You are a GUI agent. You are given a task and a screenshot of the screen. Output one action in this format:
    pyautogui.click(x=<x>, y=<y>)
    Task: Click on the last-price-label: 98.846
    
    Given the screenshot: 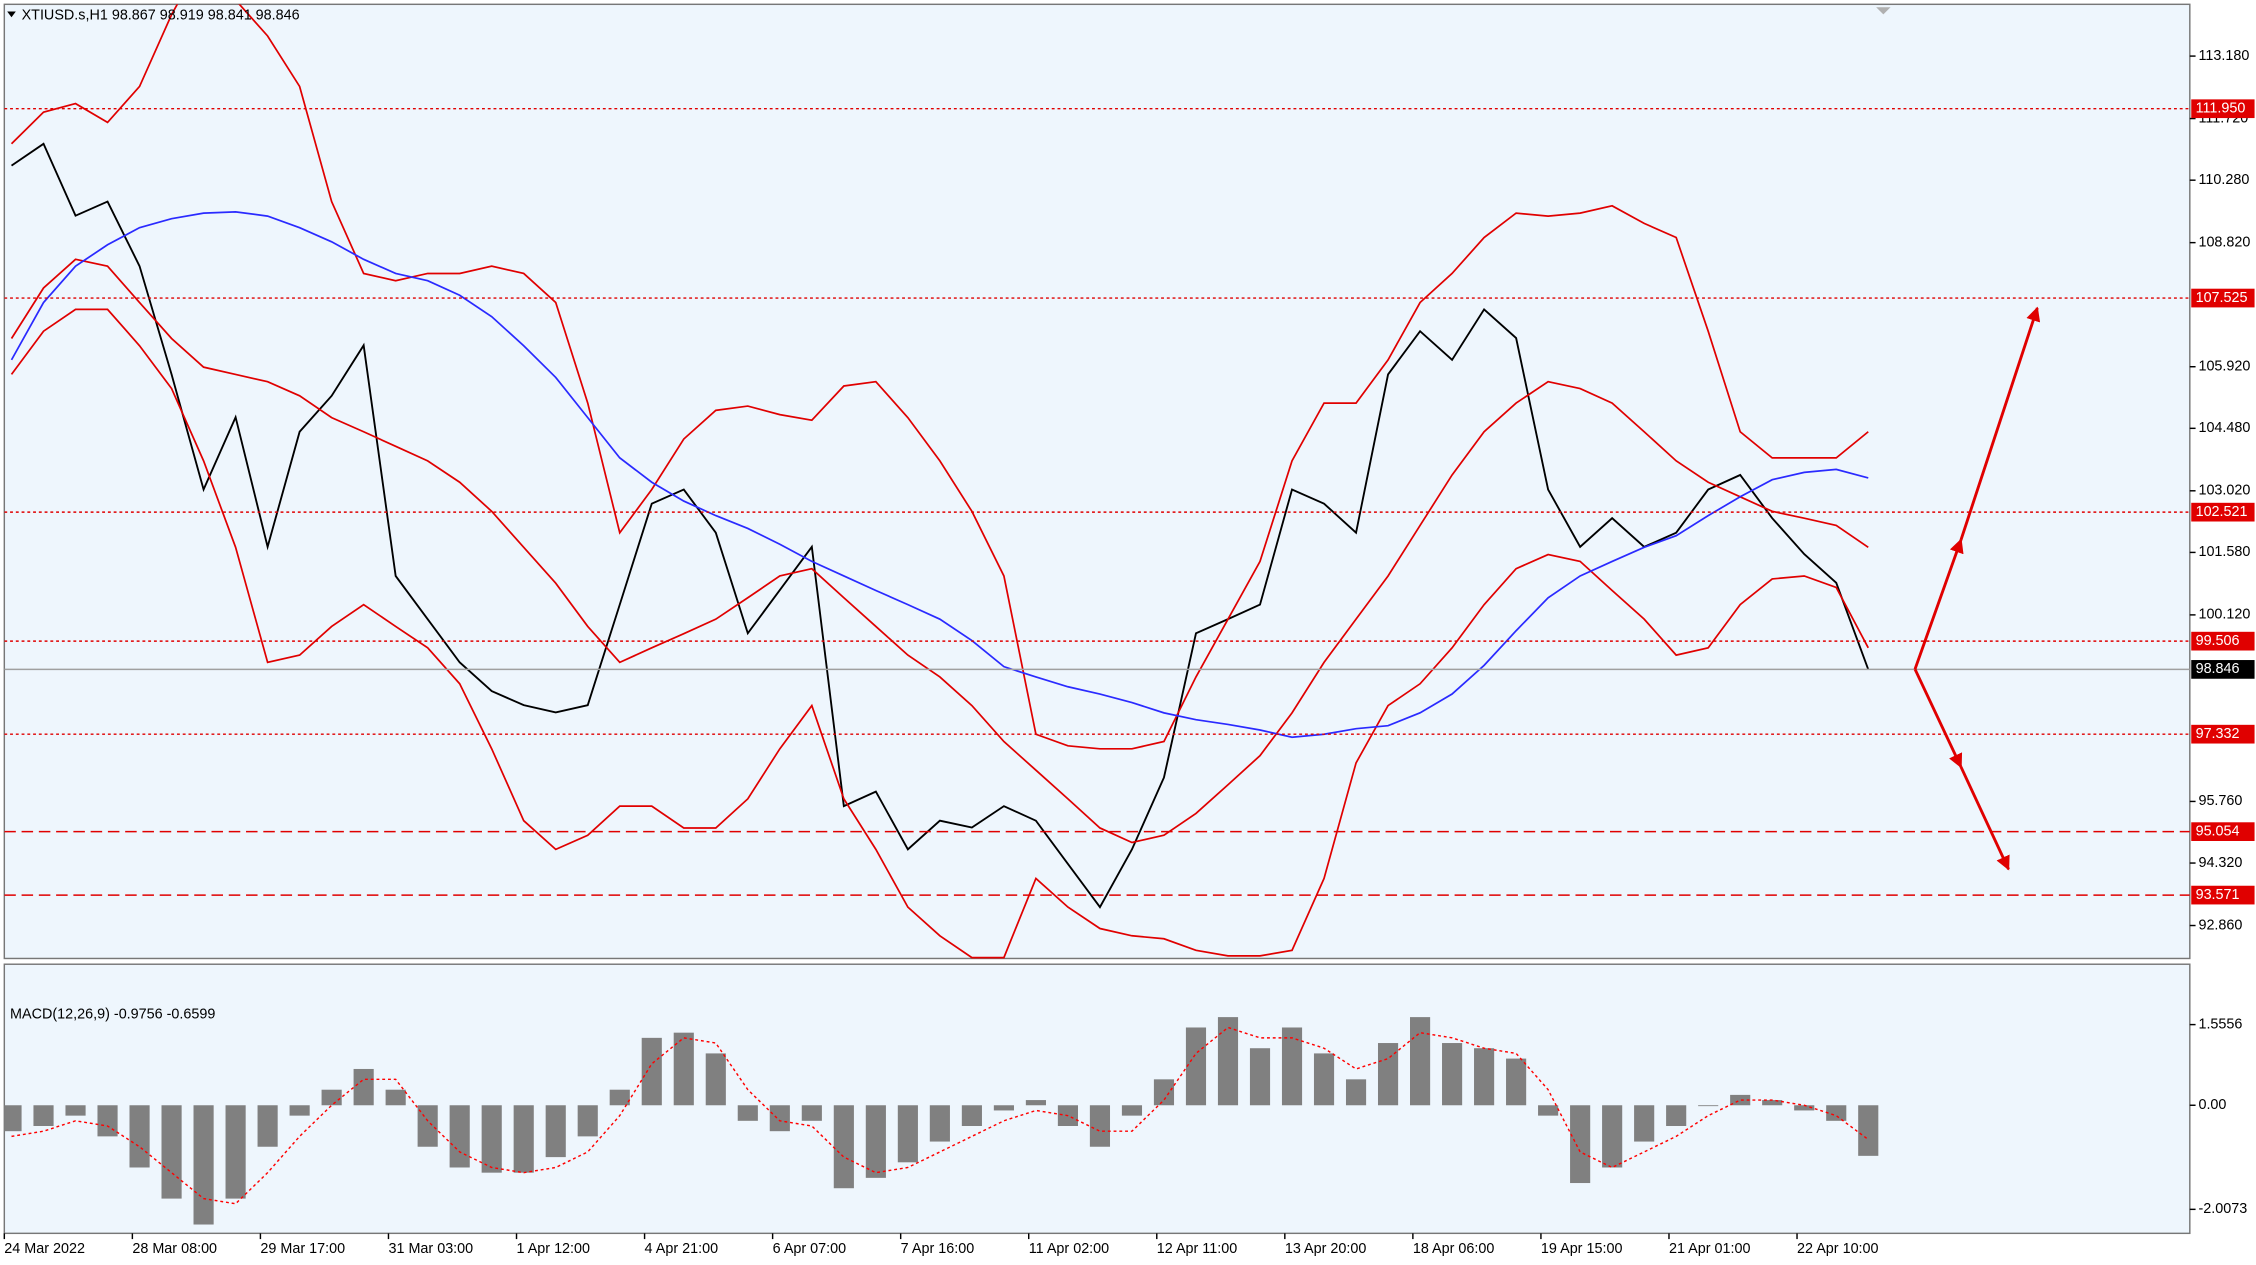 What is the action you would take?
    pyautogui.click(x=2218, y=669)
    